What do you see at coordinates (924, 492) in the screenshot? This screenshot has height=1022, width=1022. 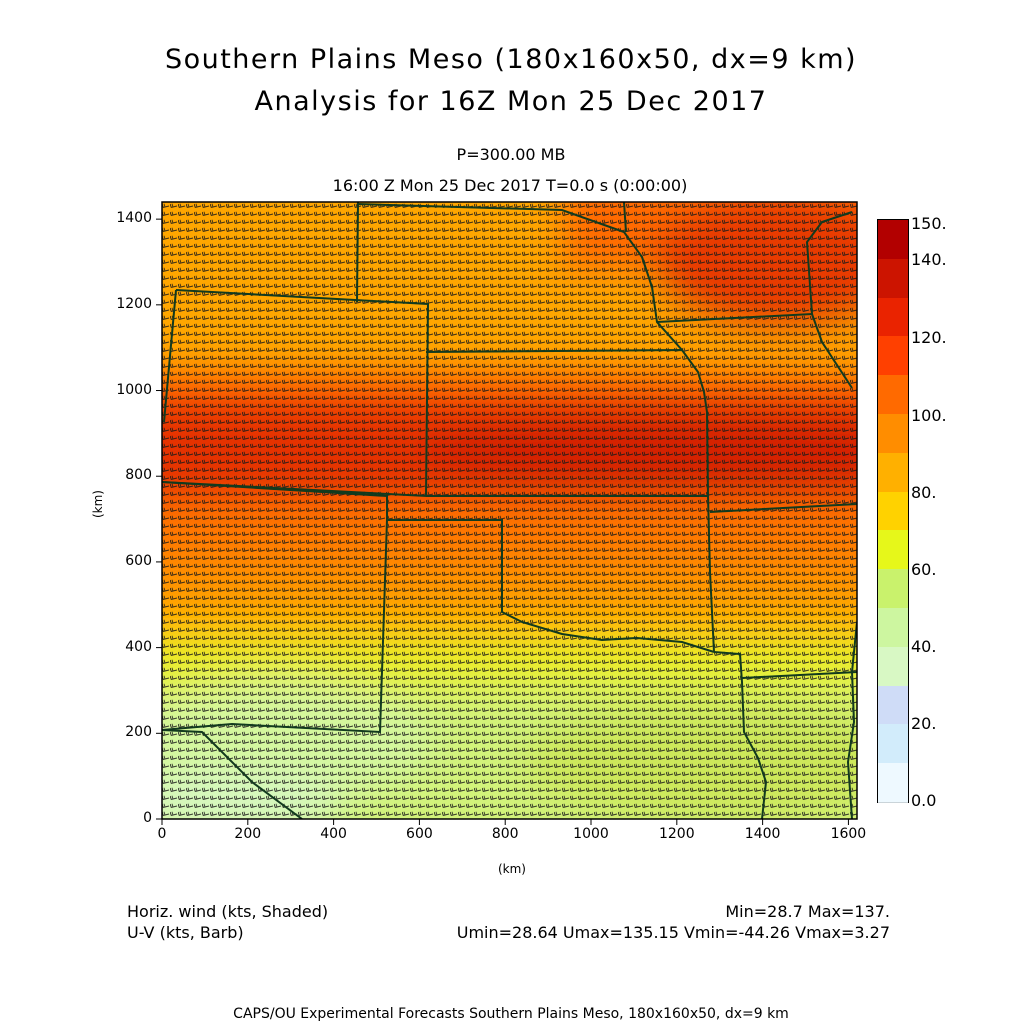 I see `colorbar-label: 80.` at bounding box center [924, 492].